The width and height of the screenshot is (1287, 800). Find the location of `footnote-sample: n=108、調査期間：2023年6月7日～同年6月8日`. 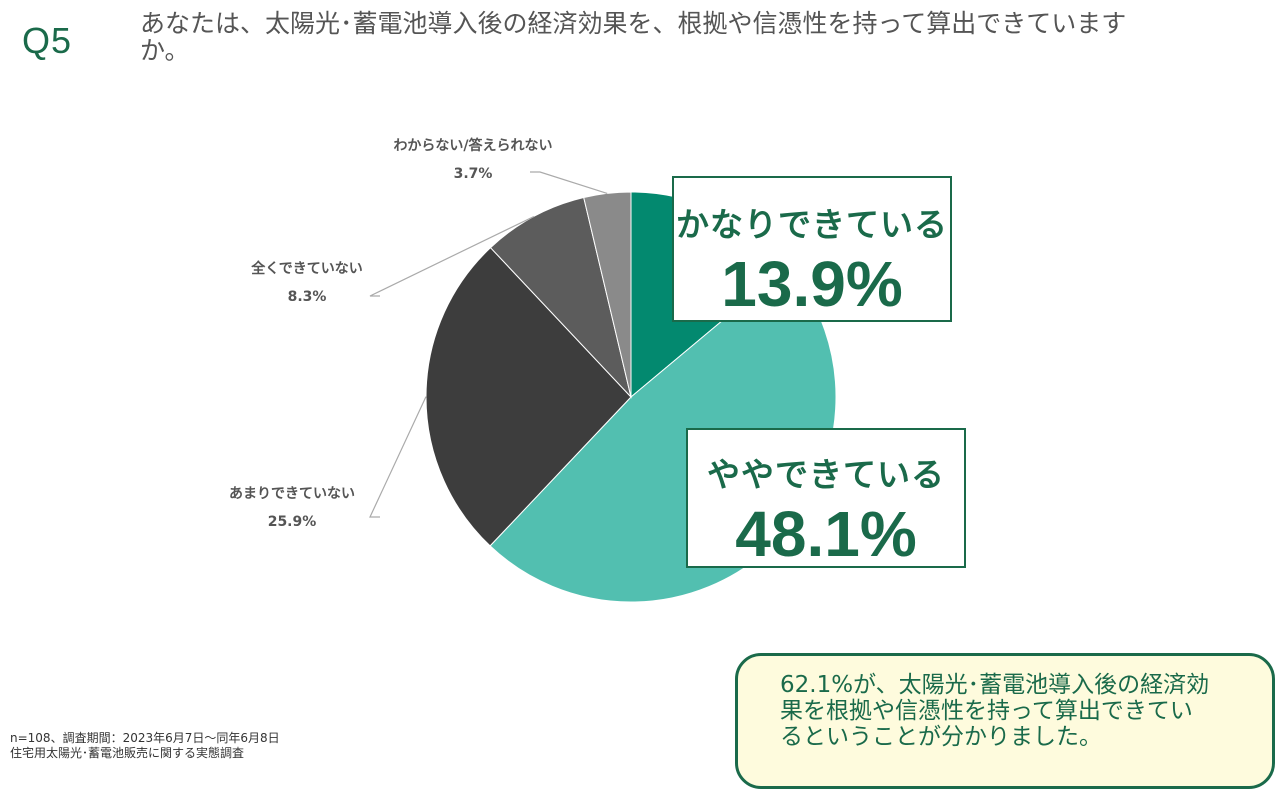

footnote-sample: n=108、調査期間：2023年6月7日～同年6月8日 is located at coordinates (145, 738).